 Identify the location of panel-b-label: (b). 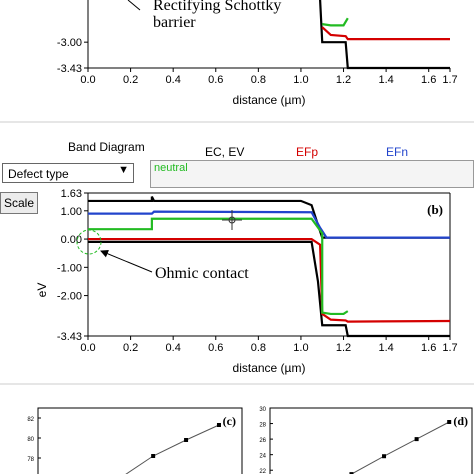
(435, 209).